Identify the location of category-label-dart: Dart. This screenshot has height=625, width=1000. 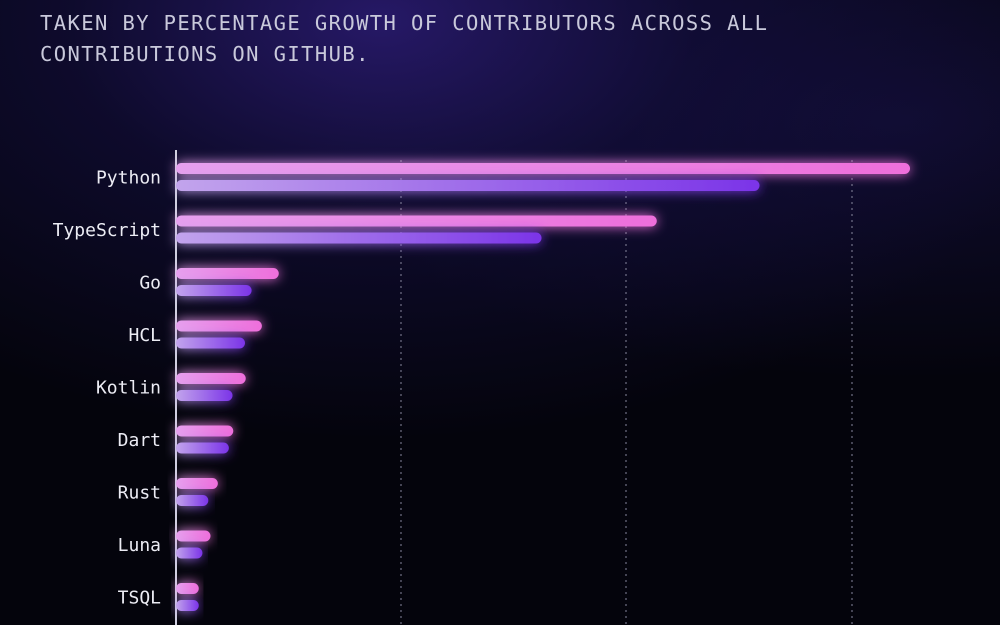
(139, 440).